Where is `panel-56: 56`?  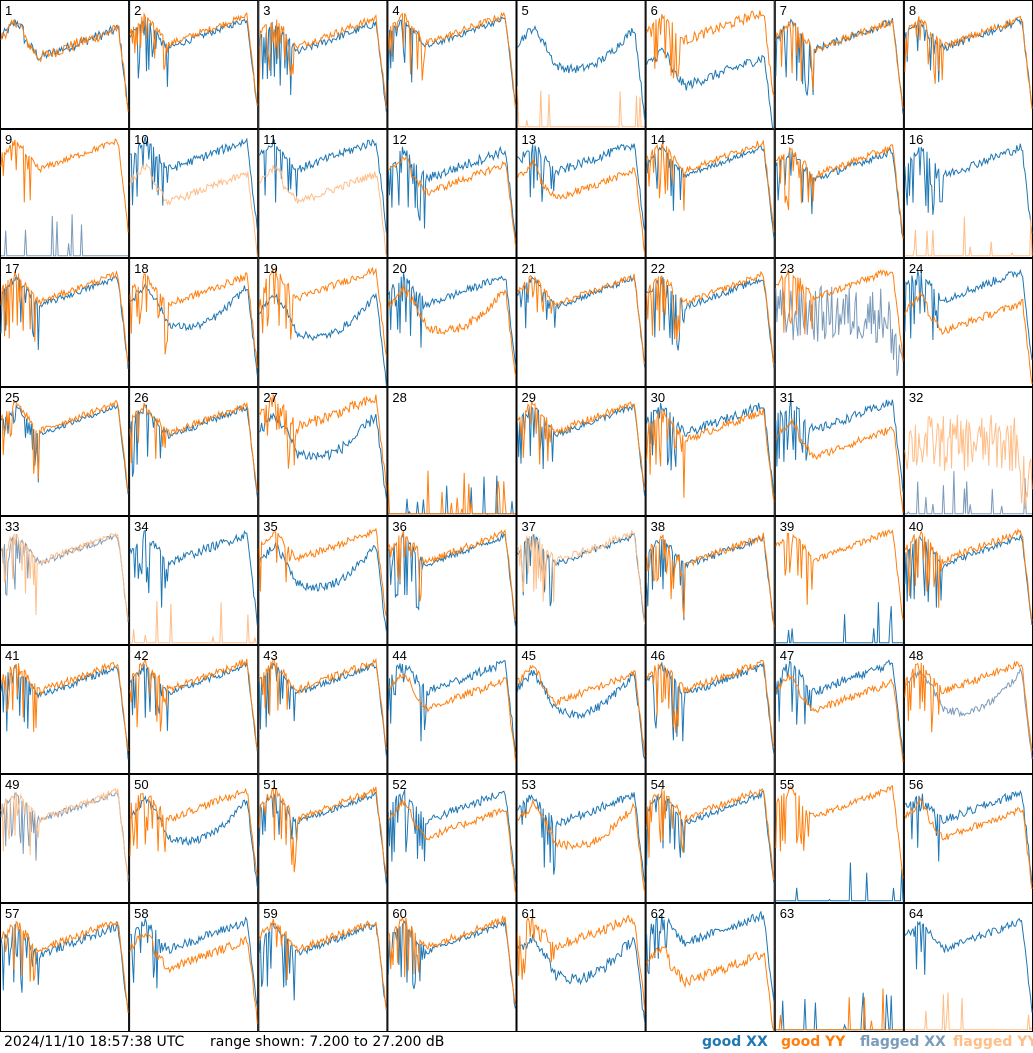
panel-56: 56 is located at coordinates (968, 838).